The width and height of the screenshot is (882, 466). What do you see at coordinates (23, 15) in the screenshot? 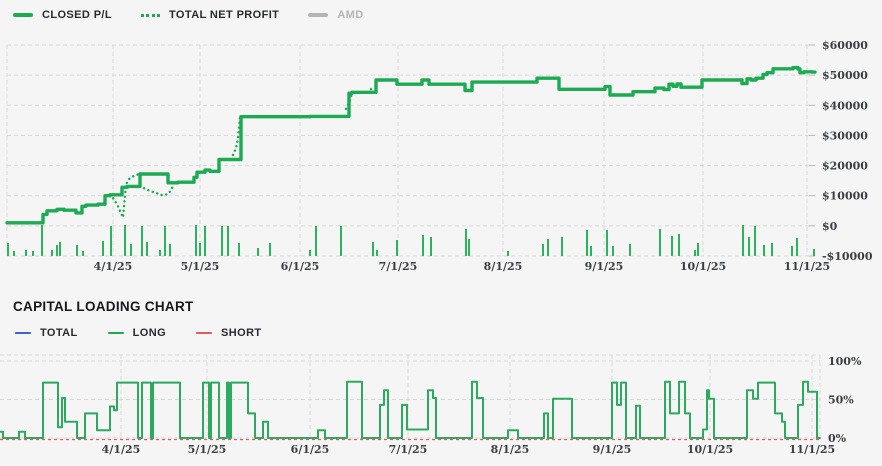
I see `closed-pl-line-swatch-icon` at bounding box center [23, 15].